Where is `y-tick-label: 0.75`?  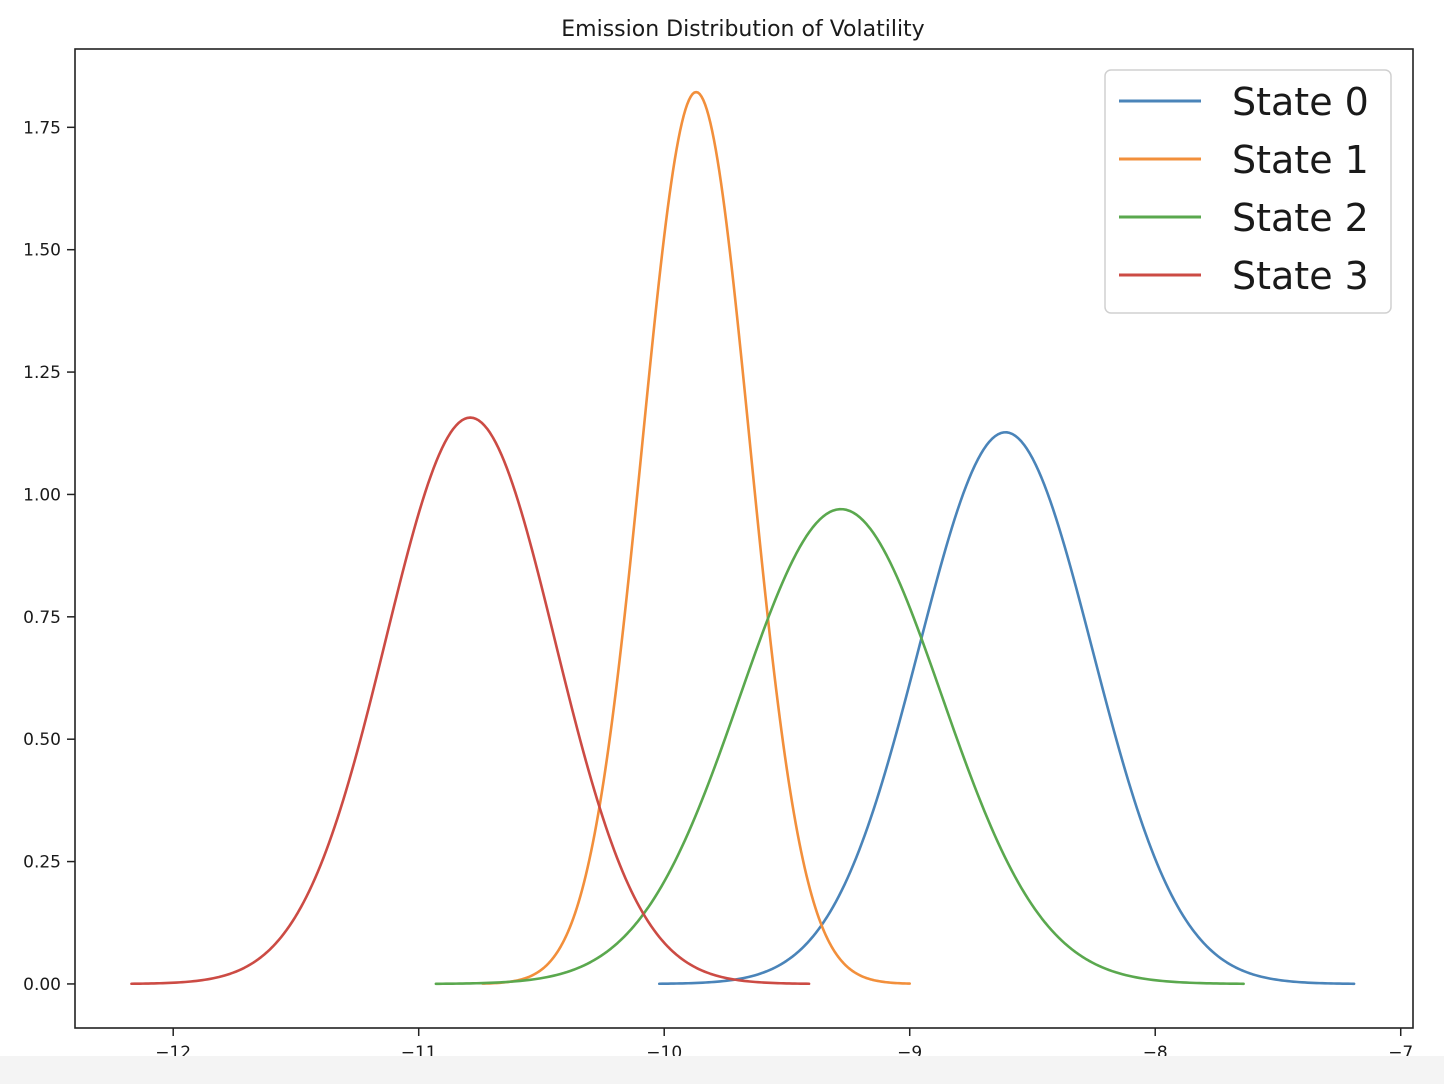
y-tick-label: 0.75 is located at coordinates (42, 618).